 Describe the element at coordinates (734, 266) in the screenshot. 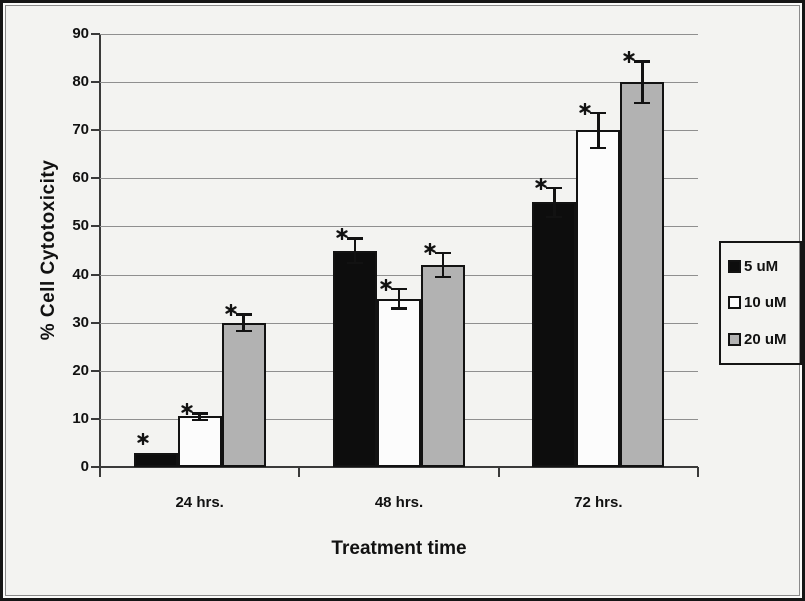

I see `legend-marker-5um` at that location.